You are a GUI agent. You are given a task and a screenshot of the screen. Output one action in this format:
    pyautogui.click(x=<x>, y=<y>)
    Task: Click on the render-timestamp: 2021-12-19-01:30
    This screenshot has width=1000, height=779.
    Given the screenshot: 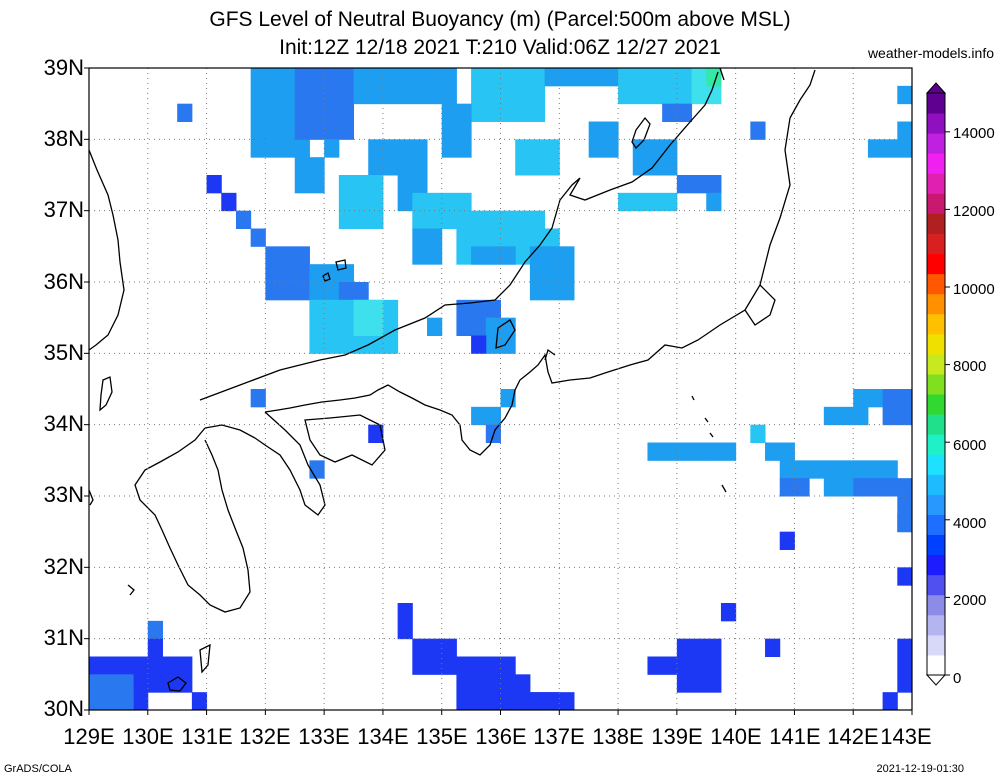 What is the action you would take?
    pyautogui.click(x=920, y=769)
    